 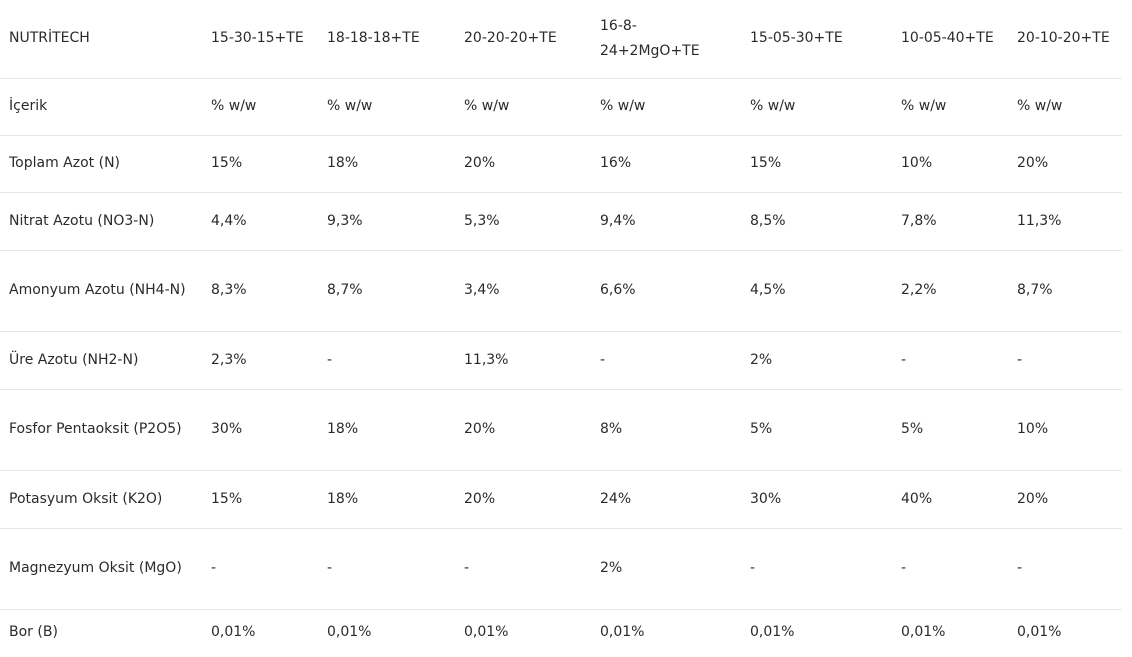 What do you see at coordinates (950, 39) in the screenshot?
I see `header-cell-product: 10-05-40+TE` at bounding box center [950, 39].